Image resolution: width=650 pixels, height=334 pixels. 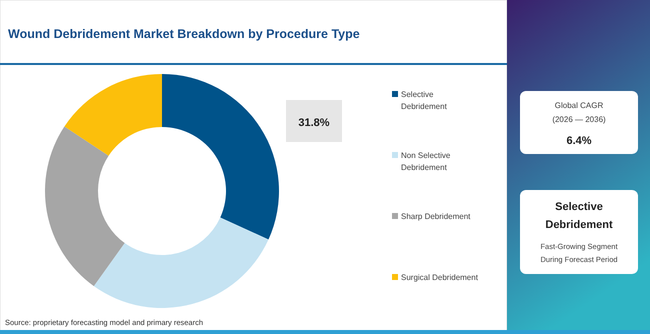 What do you see at coordinates (424, 100) in the screenshot?
I see `legend-label: Selective Debridement` at bounding box center [424, 100].